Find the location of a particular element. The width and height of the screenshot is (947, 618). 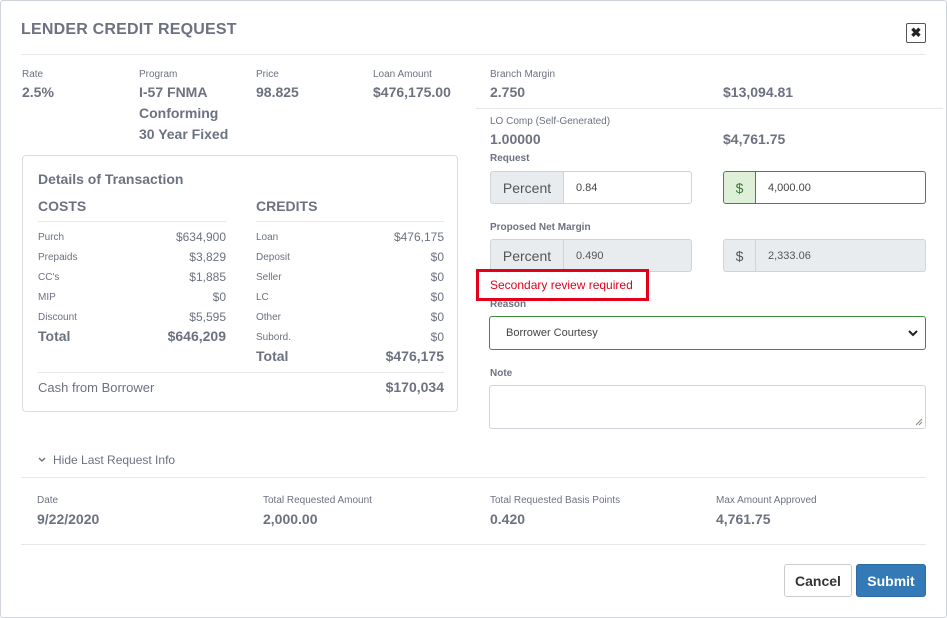

request-dollar-input: 4,000.00 is located at coordinates (841, 187).